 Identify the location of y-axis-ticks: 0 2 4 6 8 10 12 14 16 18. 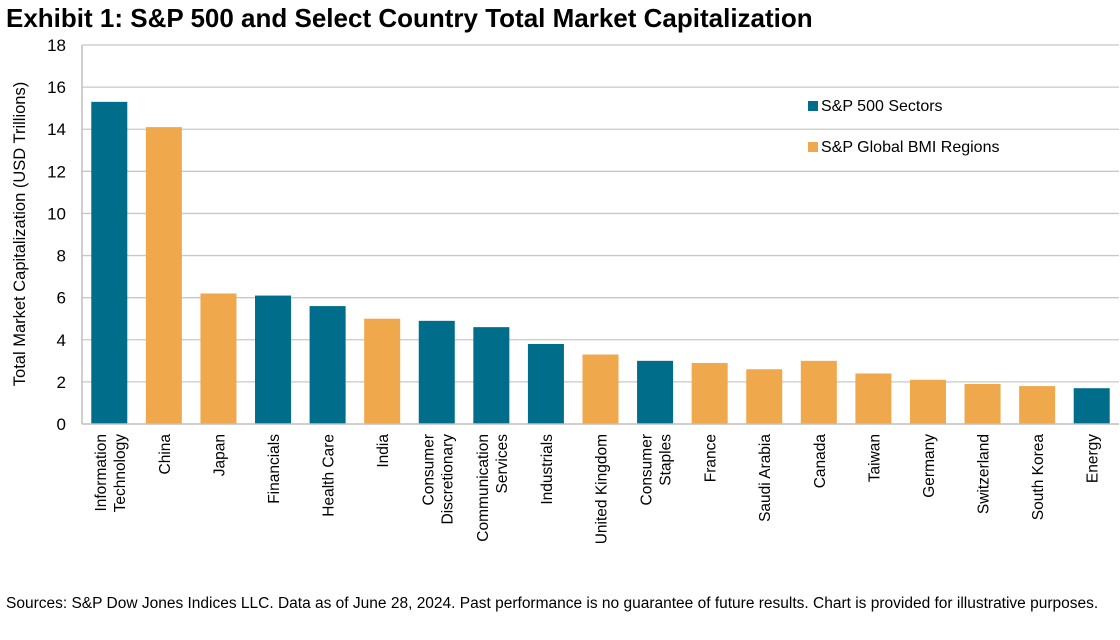
(56, 235).